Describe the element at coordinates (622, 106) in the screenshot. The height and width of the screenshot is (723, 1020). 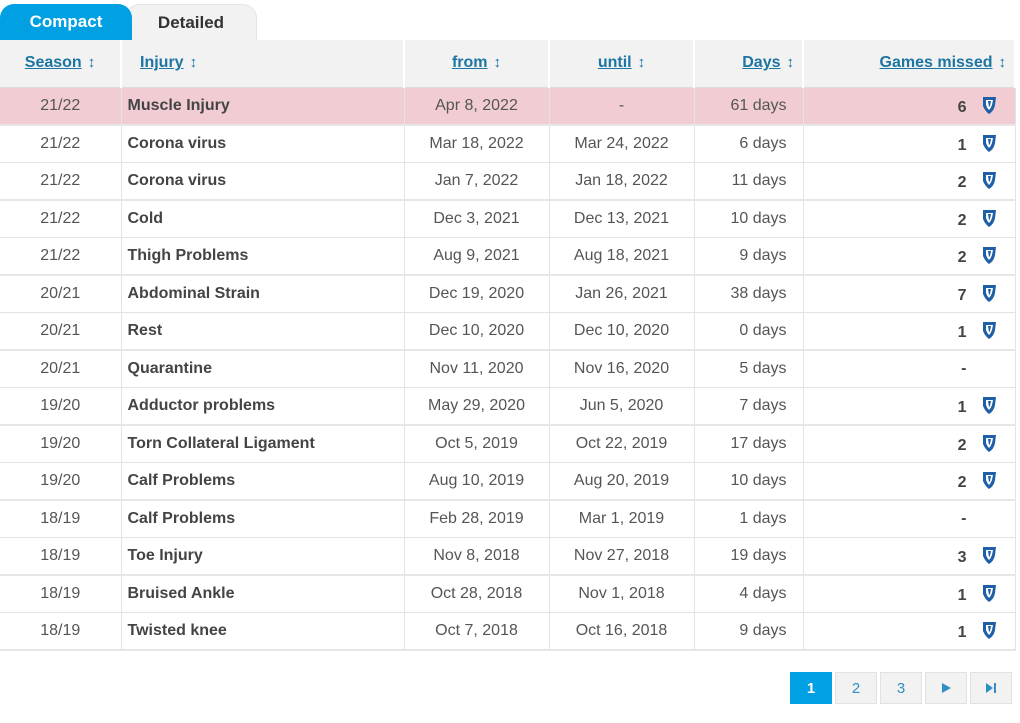
I see `cell-until: -` at that location.